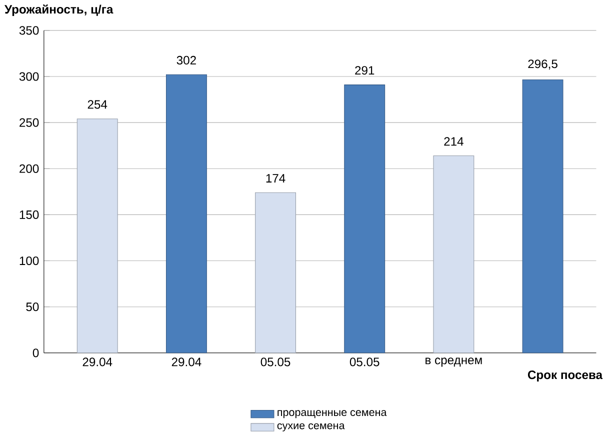 This screenshot has height=437, width=607. Describe the element at coordinates (29, 123) in the screenshot. I see `y-tick-label: 250` at that location.